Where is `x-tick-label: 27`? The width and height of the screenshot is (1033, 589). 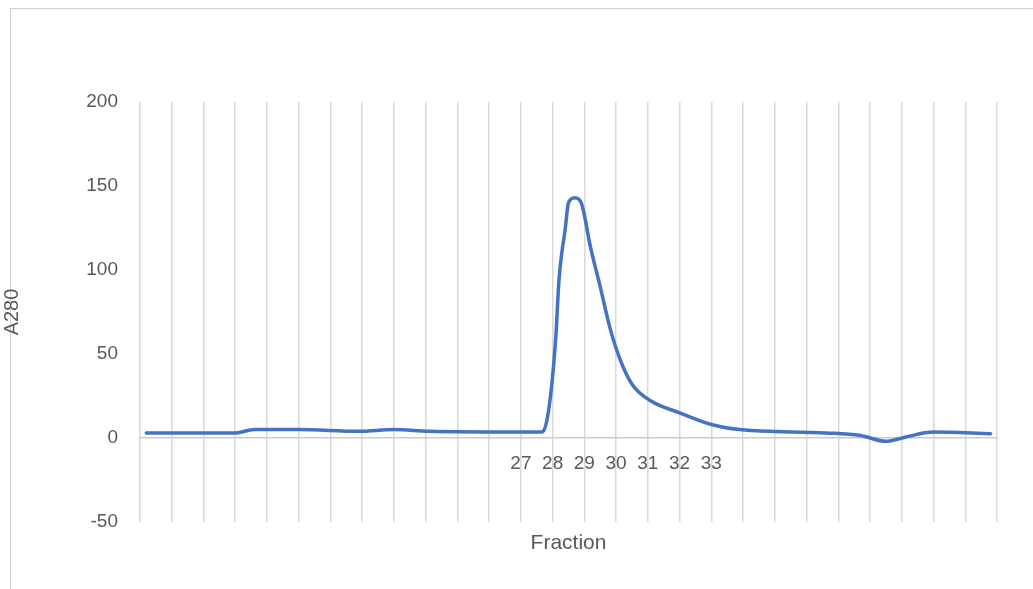
x-tick-label: 27 is located at coordinates (521, 462).